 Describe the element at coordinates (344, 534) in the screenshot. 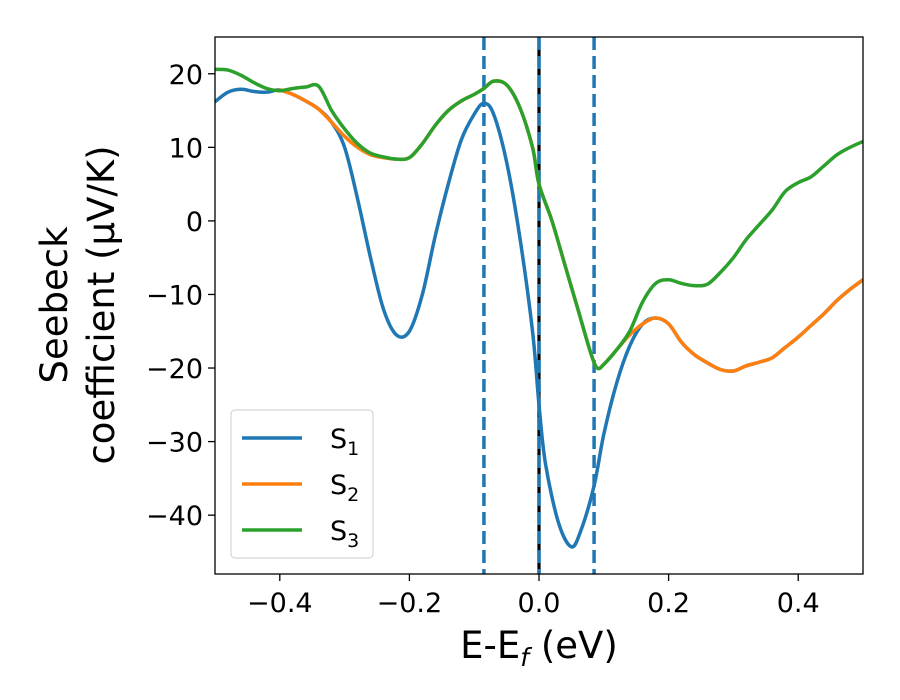

I see `legend-label-S3: S3` at that location.